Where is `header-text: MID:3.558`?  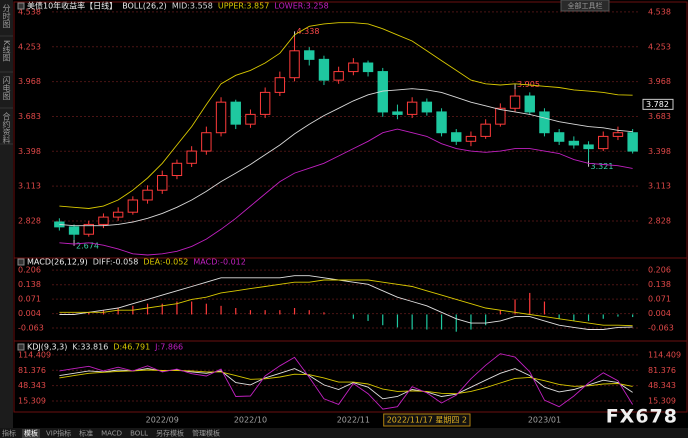
header-text: MID:3.558 is located at coordinates (192, 6).